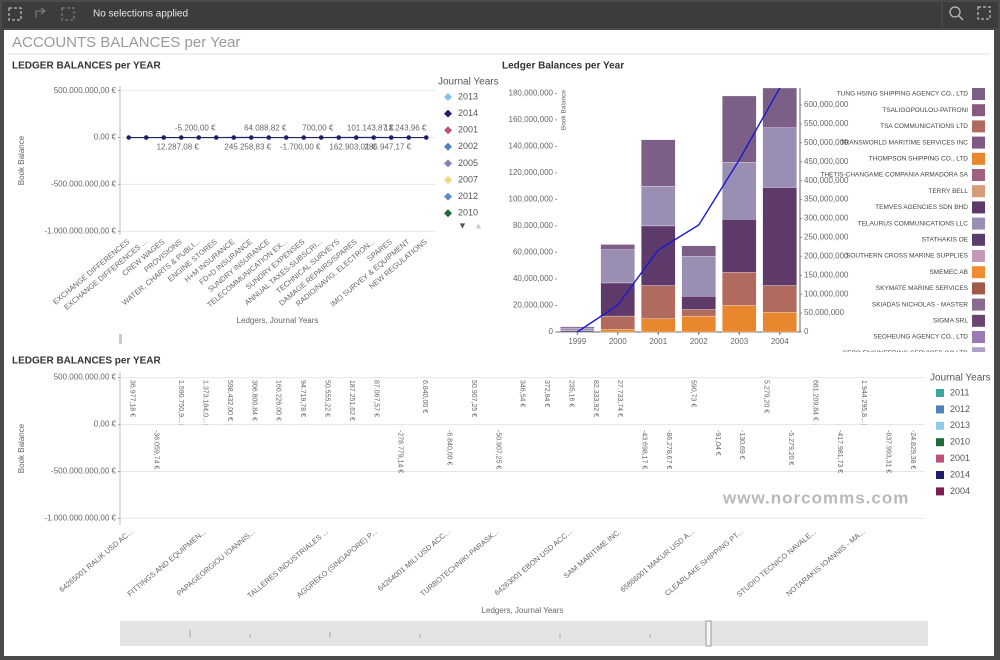 The image size is (1000, 660). I want to click on legend-scroll-down: ▼, so click(462, 225).